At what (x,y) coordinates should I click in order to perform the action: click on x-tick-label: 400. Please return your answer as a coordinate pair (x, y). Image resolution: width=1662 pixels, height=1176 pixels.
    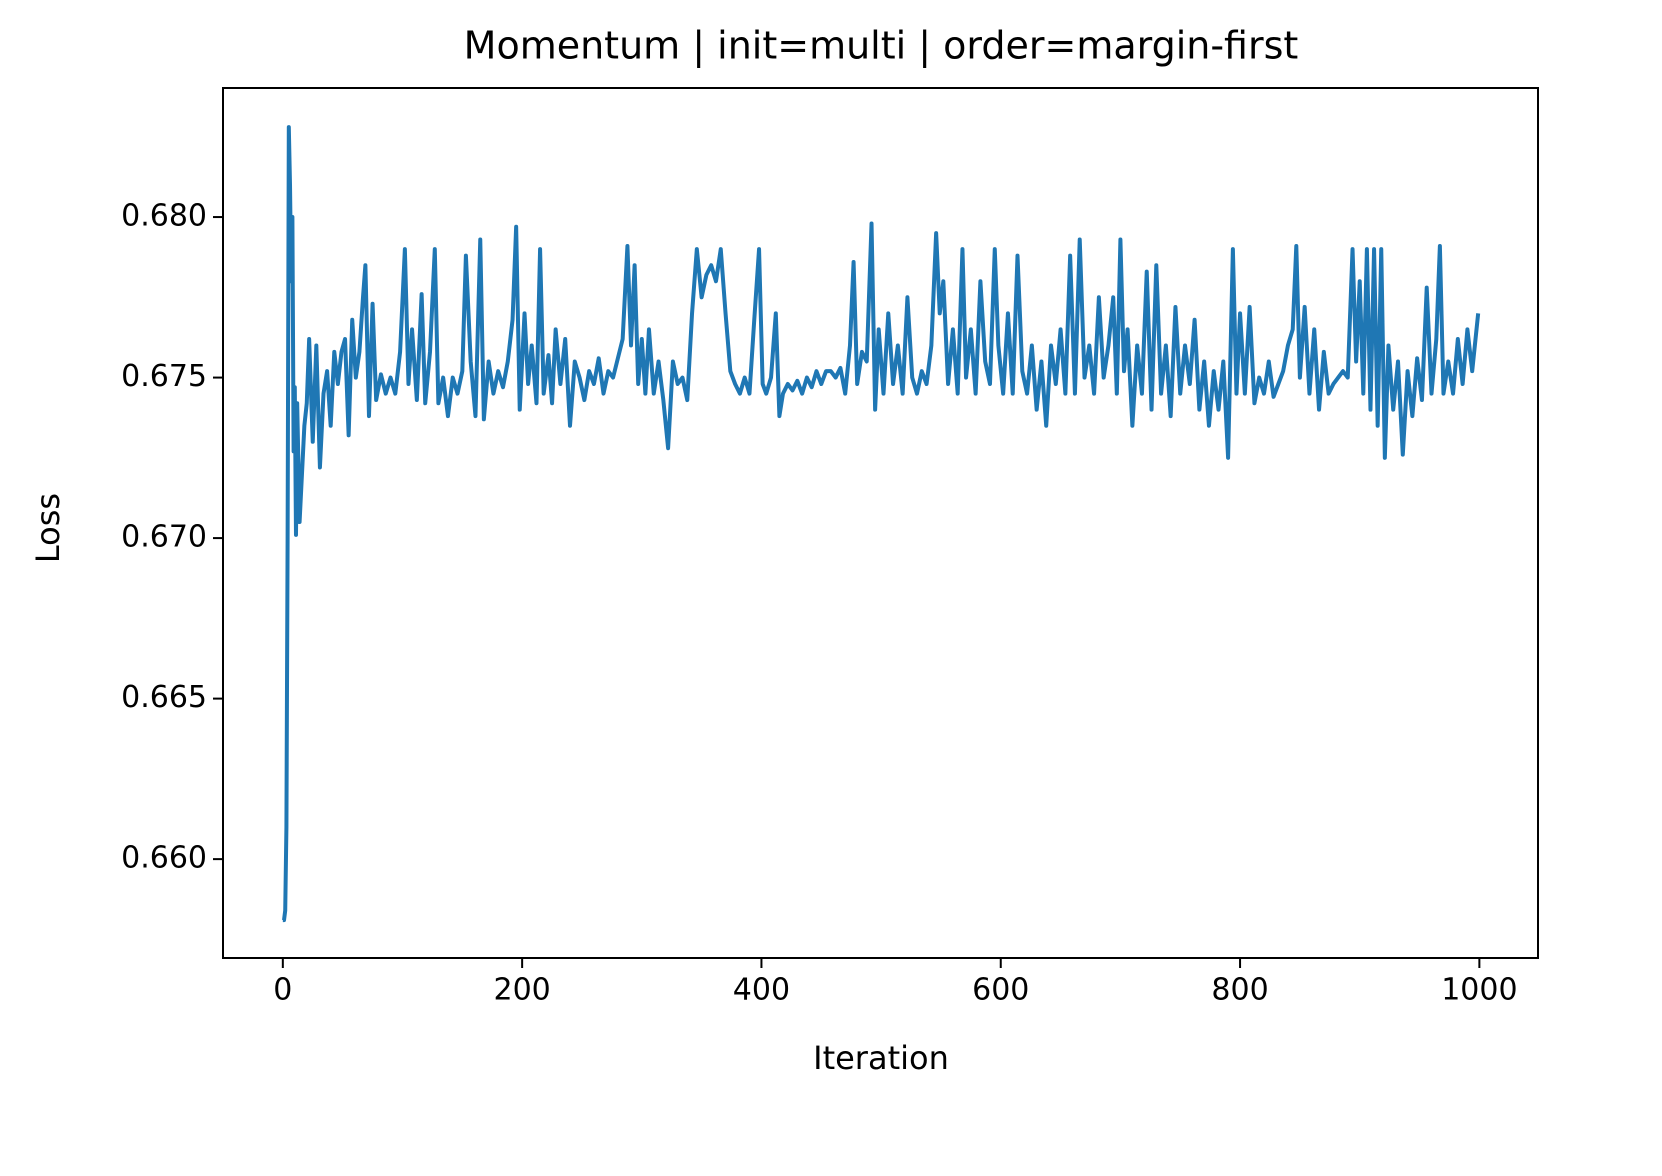
    Looking at the image, I should click on (761, 990).